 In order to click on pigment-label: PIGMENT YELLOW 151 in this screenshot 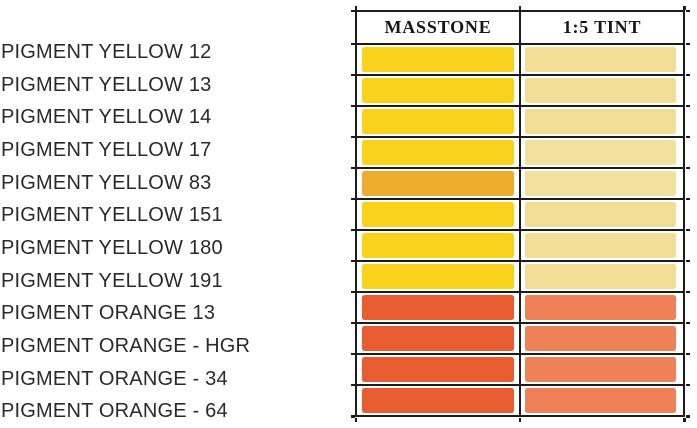, I will do `click(112, 215)`.